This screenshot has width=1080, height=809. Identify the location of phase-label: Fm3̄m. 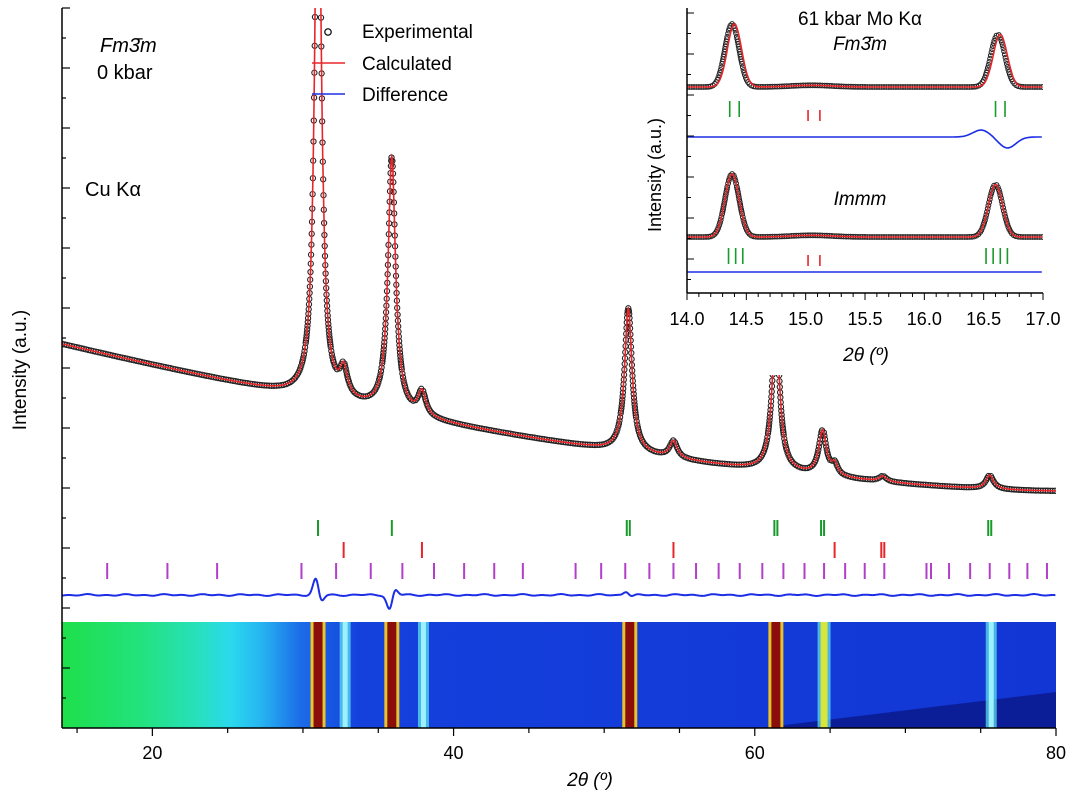
(128, 46).